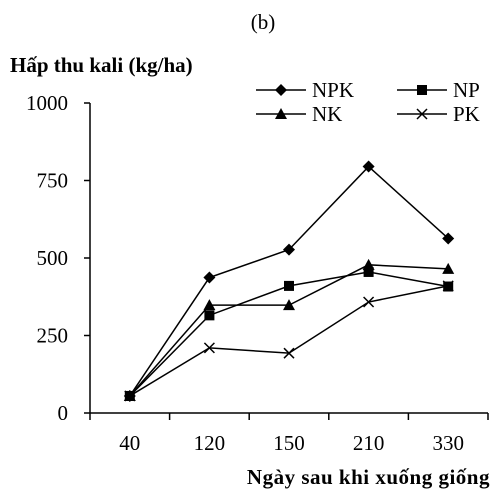 This screenshot has height=493, width=504. I want to click on legend-item-nk: NK, so click(299, 114).